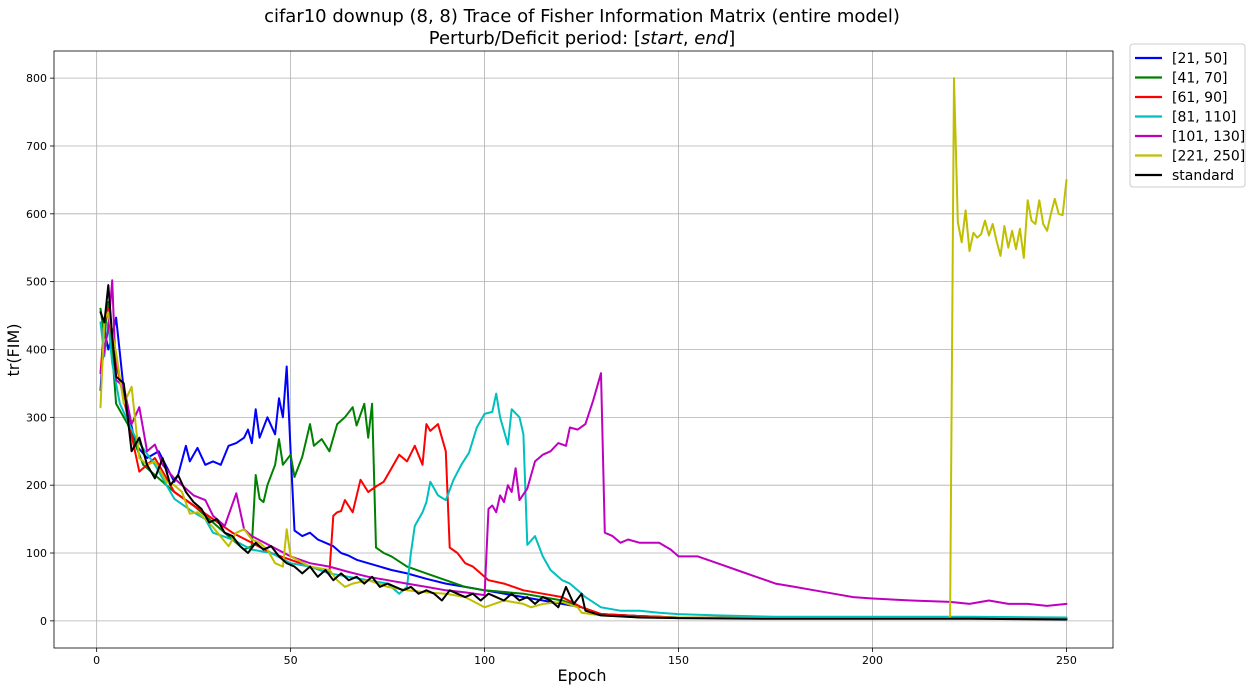 The image size is (1251, 691). I want to click on y-tick-label: 300, so click(36, 417).